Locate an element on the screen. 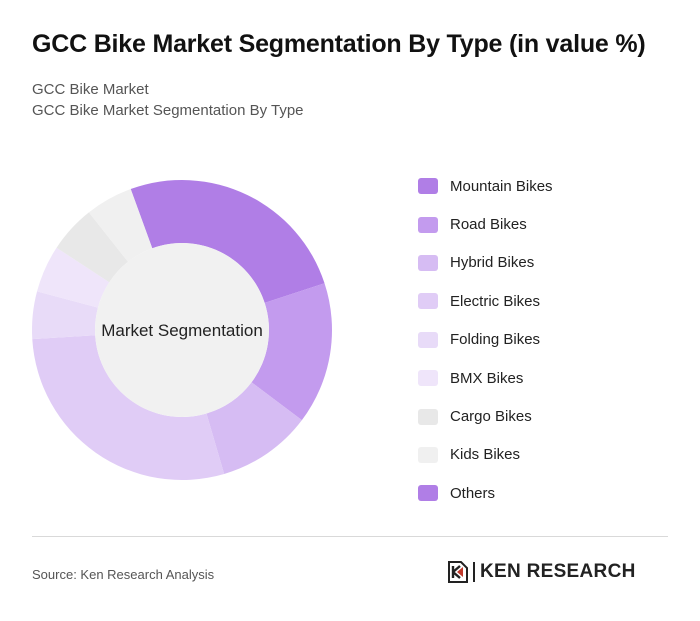 The height and width of the screenshot is (621, 700). chart-subtitle-secondary: GCC Bike Market Segmentation By Type is located at coordinates (168, 110).